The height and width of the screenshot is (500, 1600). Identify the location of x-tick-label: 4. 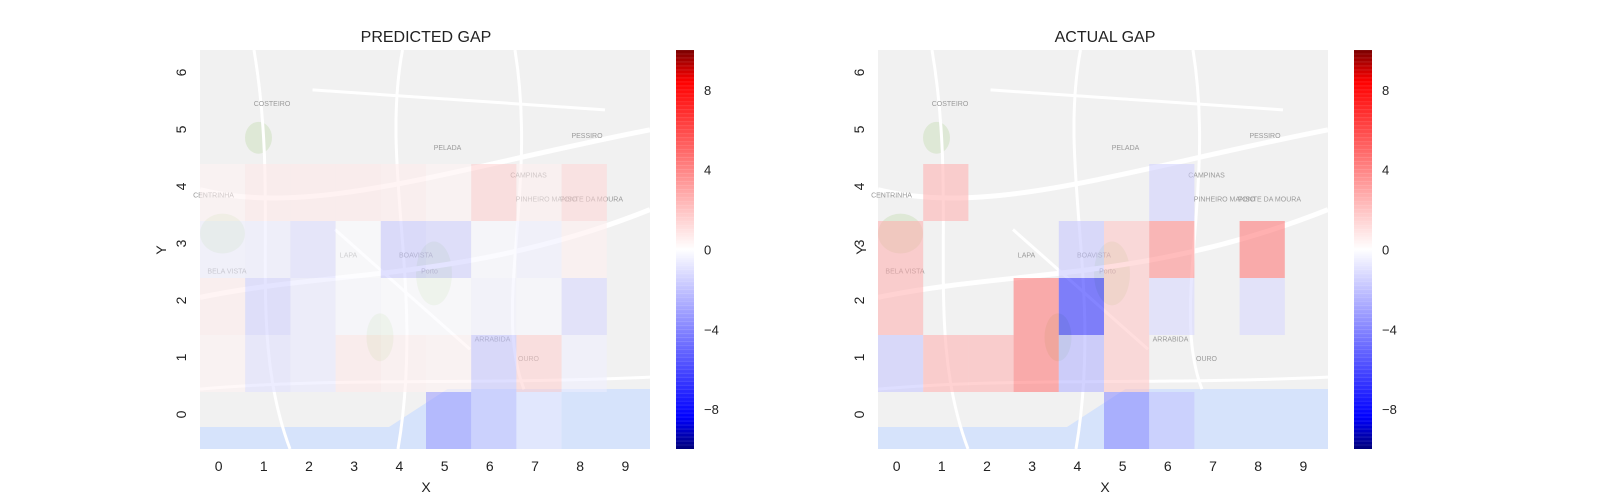
(1078, 466).